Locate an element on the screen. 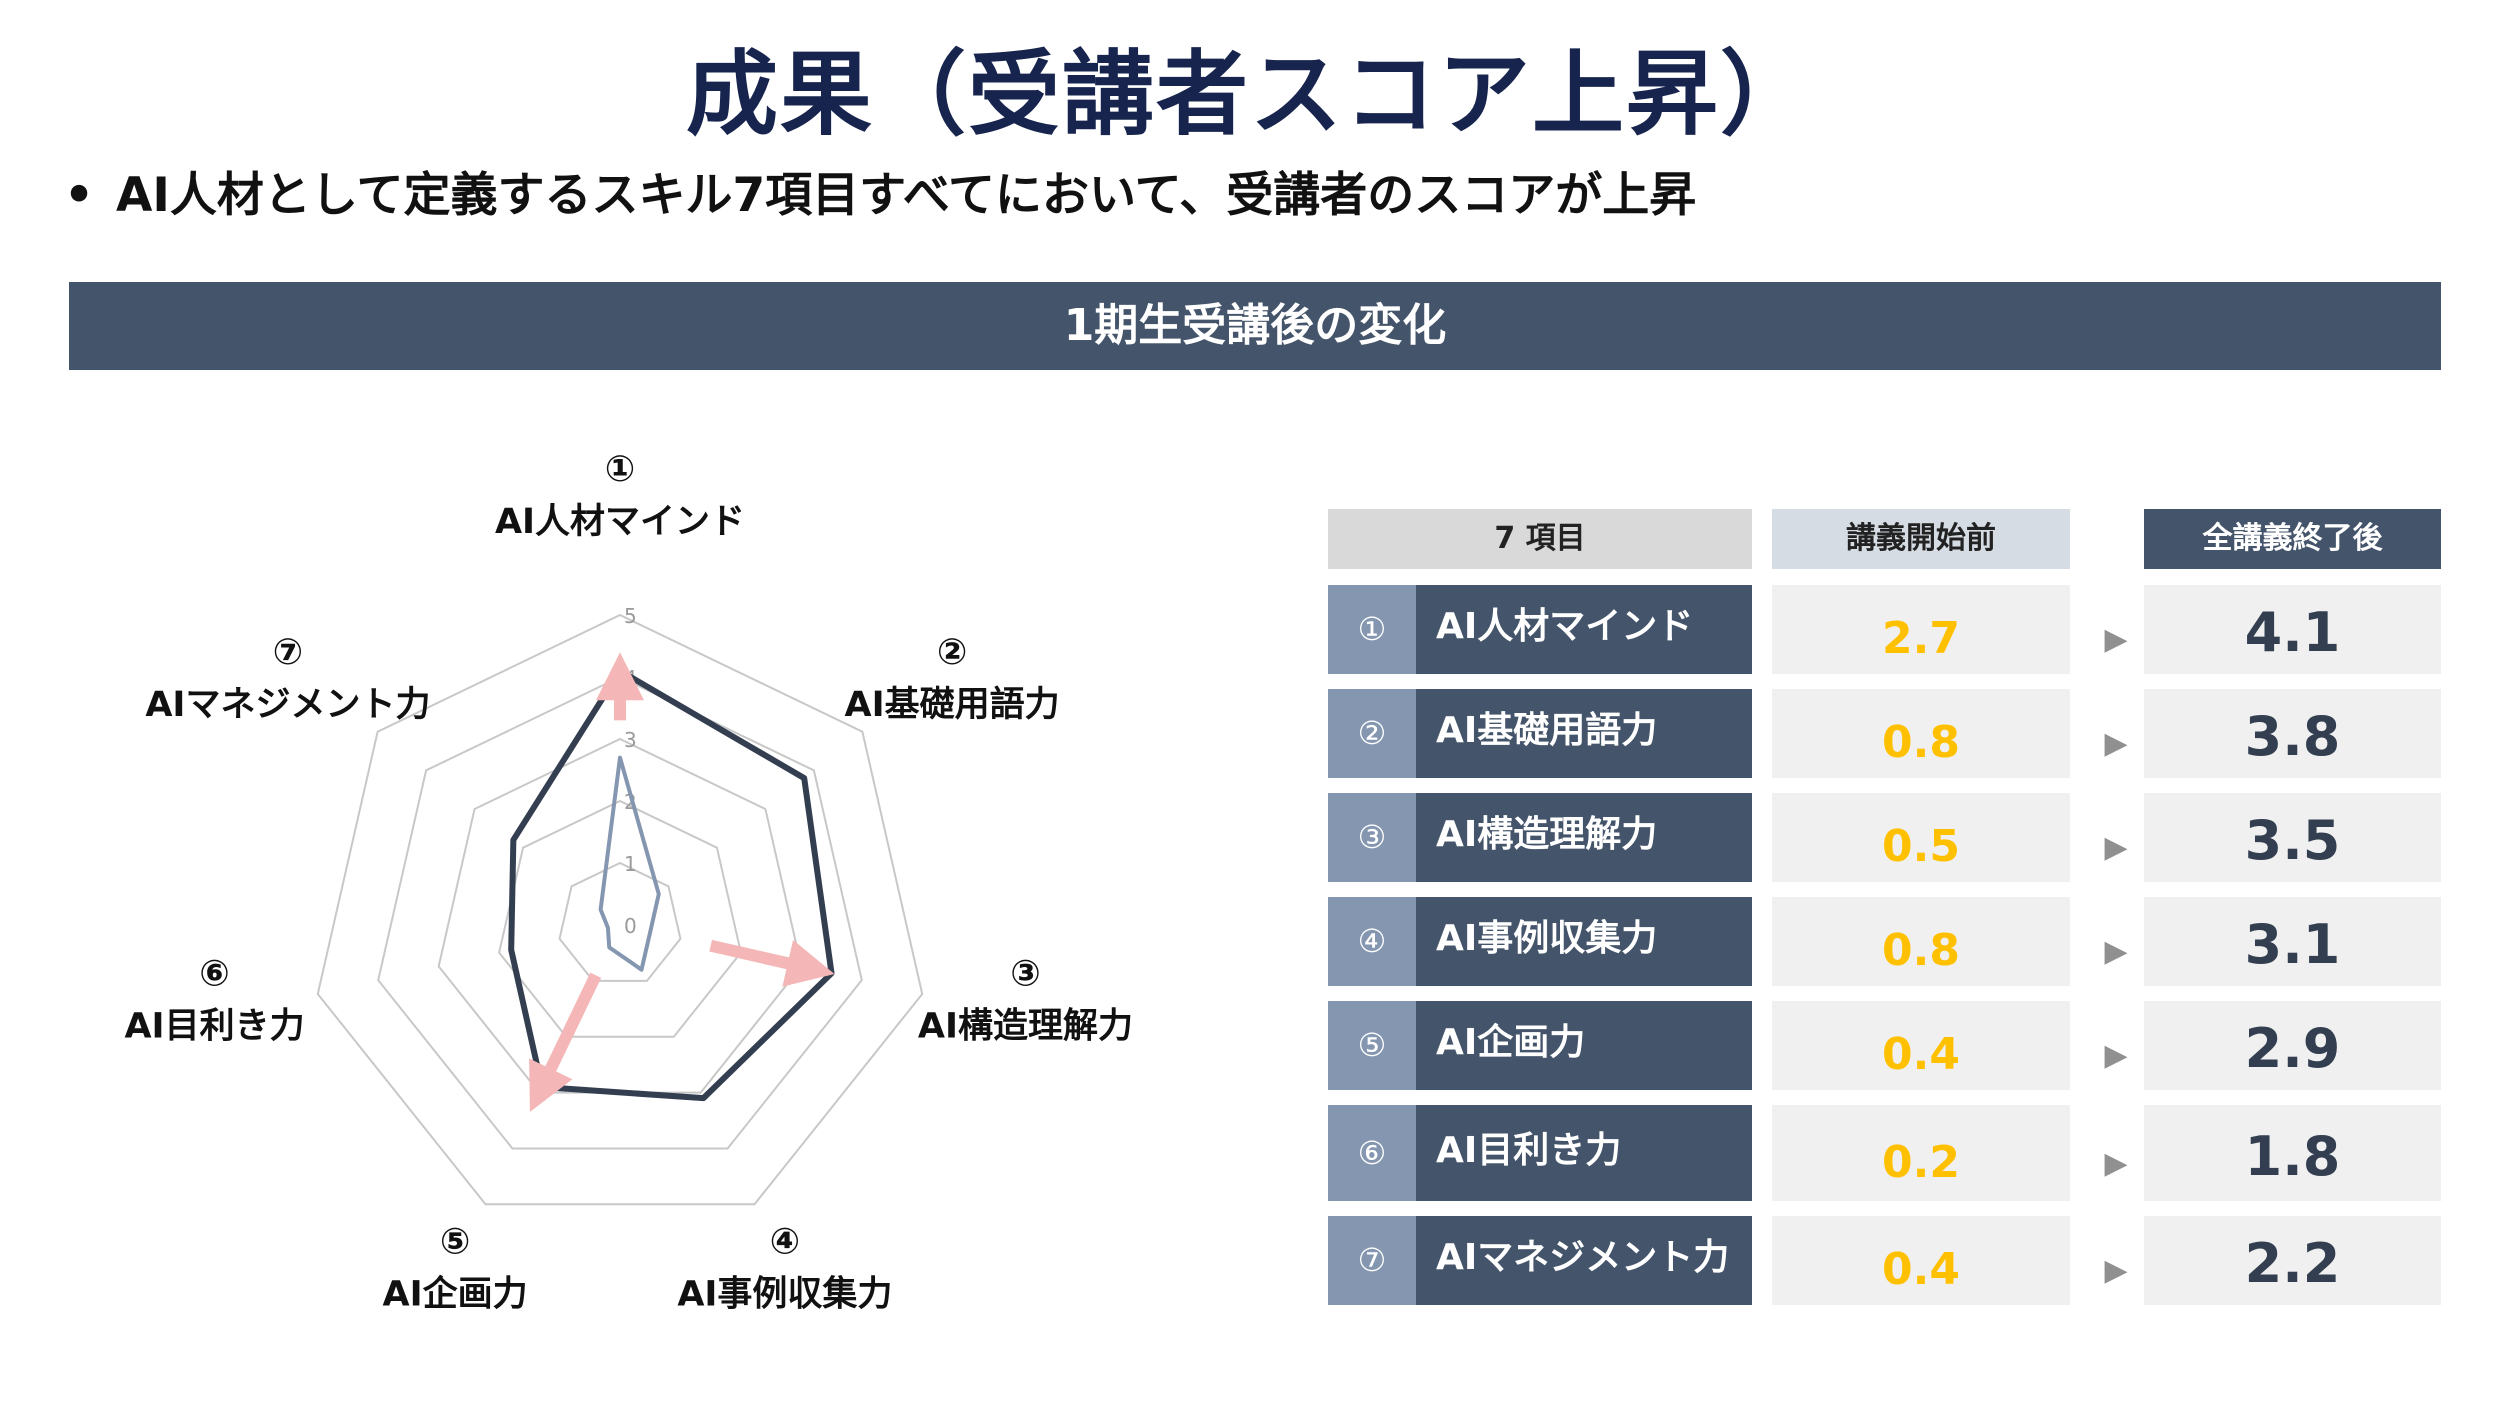 This screenshot has width=2500, height=1406. table-row: ④ AI事例収集力 0.8 ▶ 3.1 is located at coordinates (1884, 941).